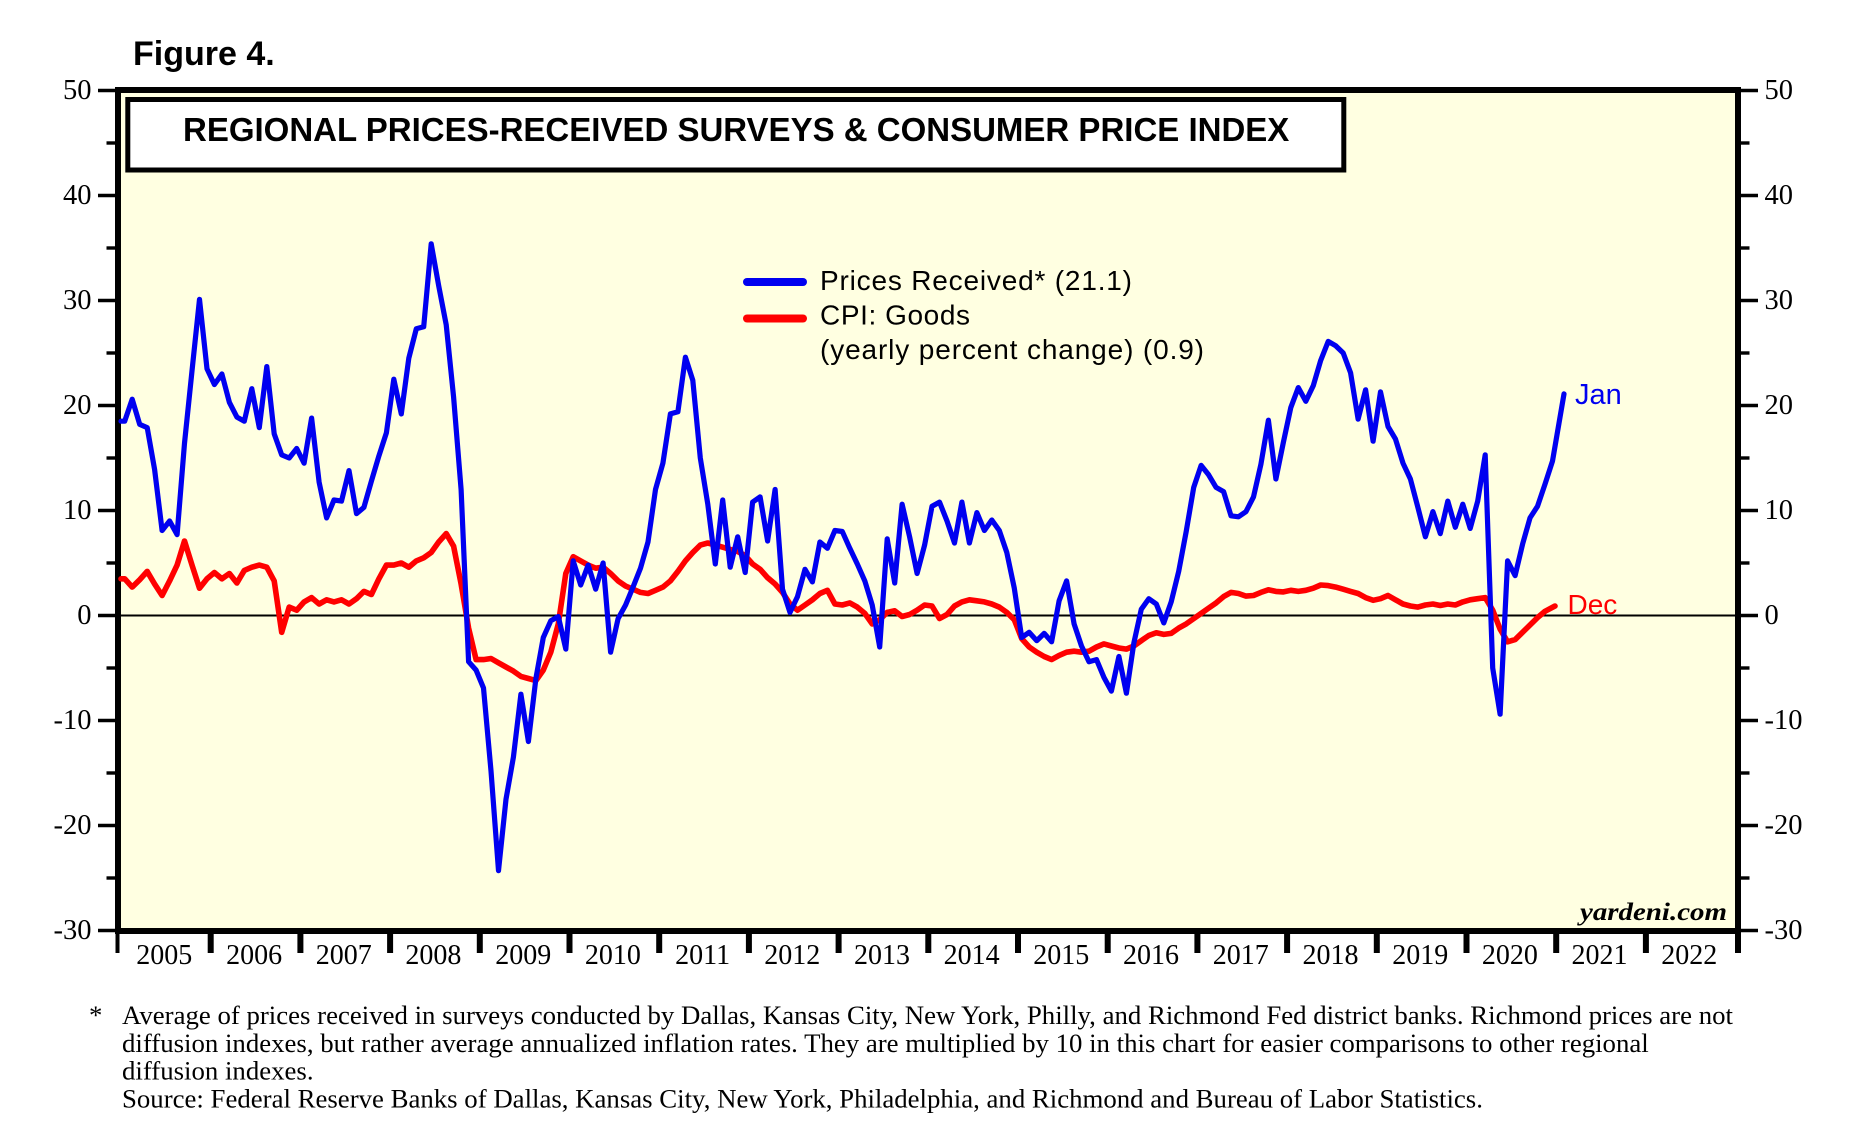  What do you see at coordinates (1510, 955) in the screenshot?
I see `svg-text: 2020` at bounding box center [1510, 955].